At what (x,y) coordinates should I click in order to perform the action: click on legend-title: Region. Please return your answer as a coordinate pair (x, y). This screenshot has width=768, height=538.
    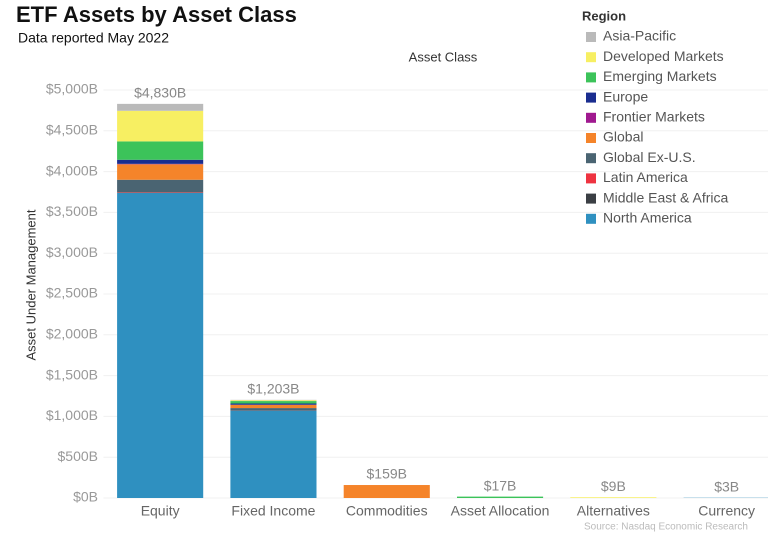
    Looking at the image, I should click on (604, 15).